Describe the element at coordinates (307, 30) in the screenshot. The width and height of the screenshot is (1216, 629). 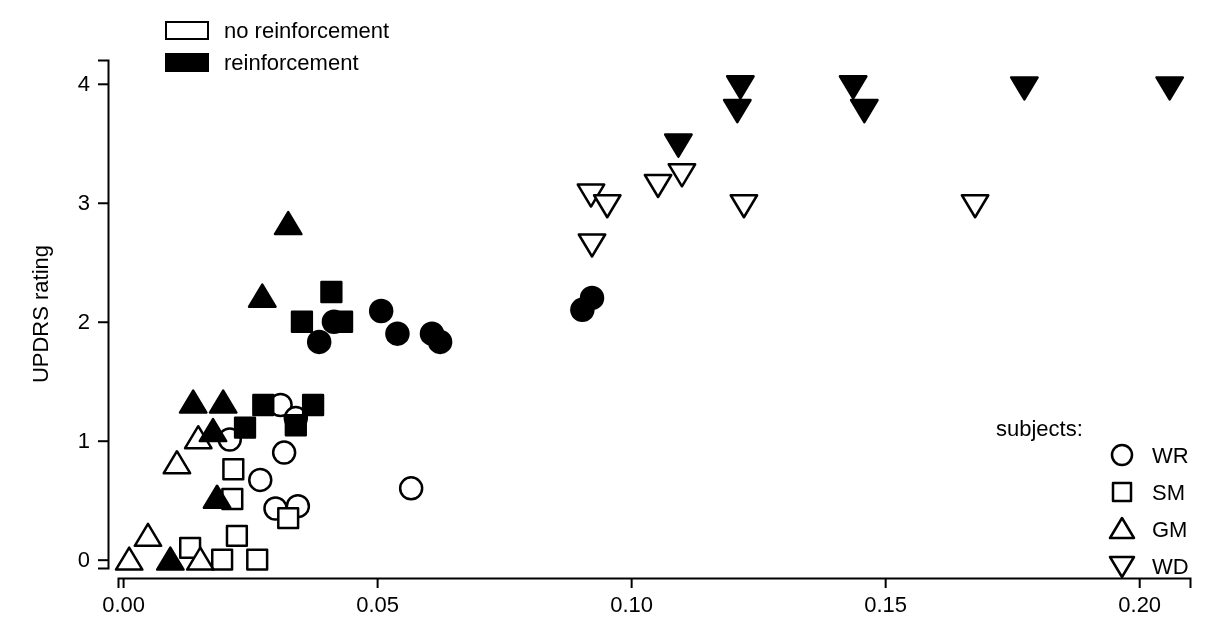
I see `text: no reinforcement` at that location.